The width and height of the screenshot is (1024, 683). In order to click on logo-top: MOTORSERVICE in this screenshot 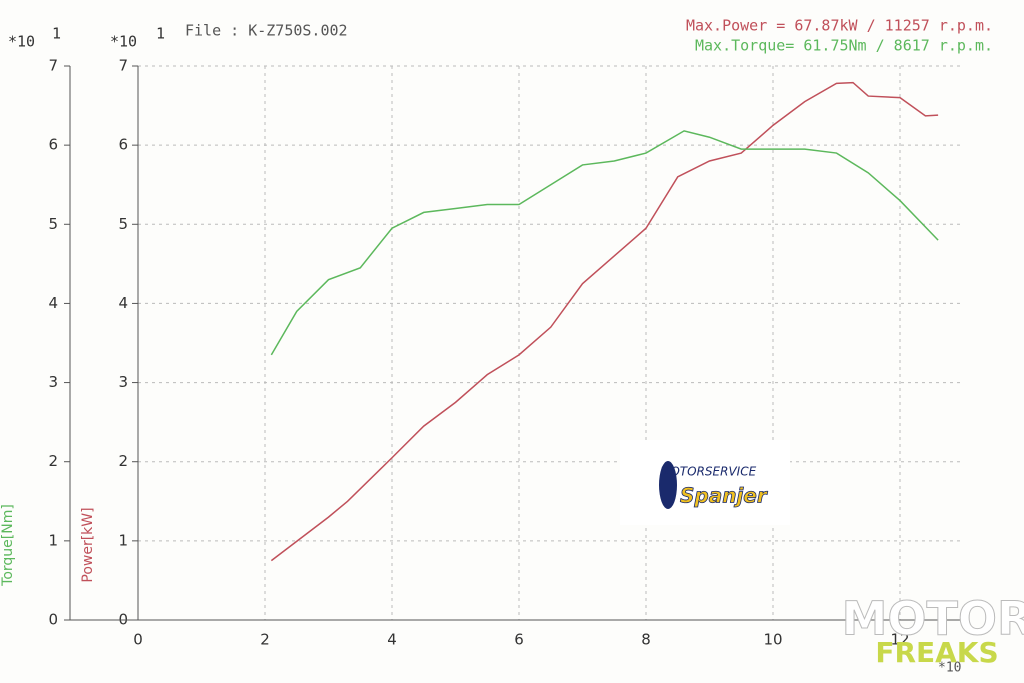, I will do `click(708, 472)`.